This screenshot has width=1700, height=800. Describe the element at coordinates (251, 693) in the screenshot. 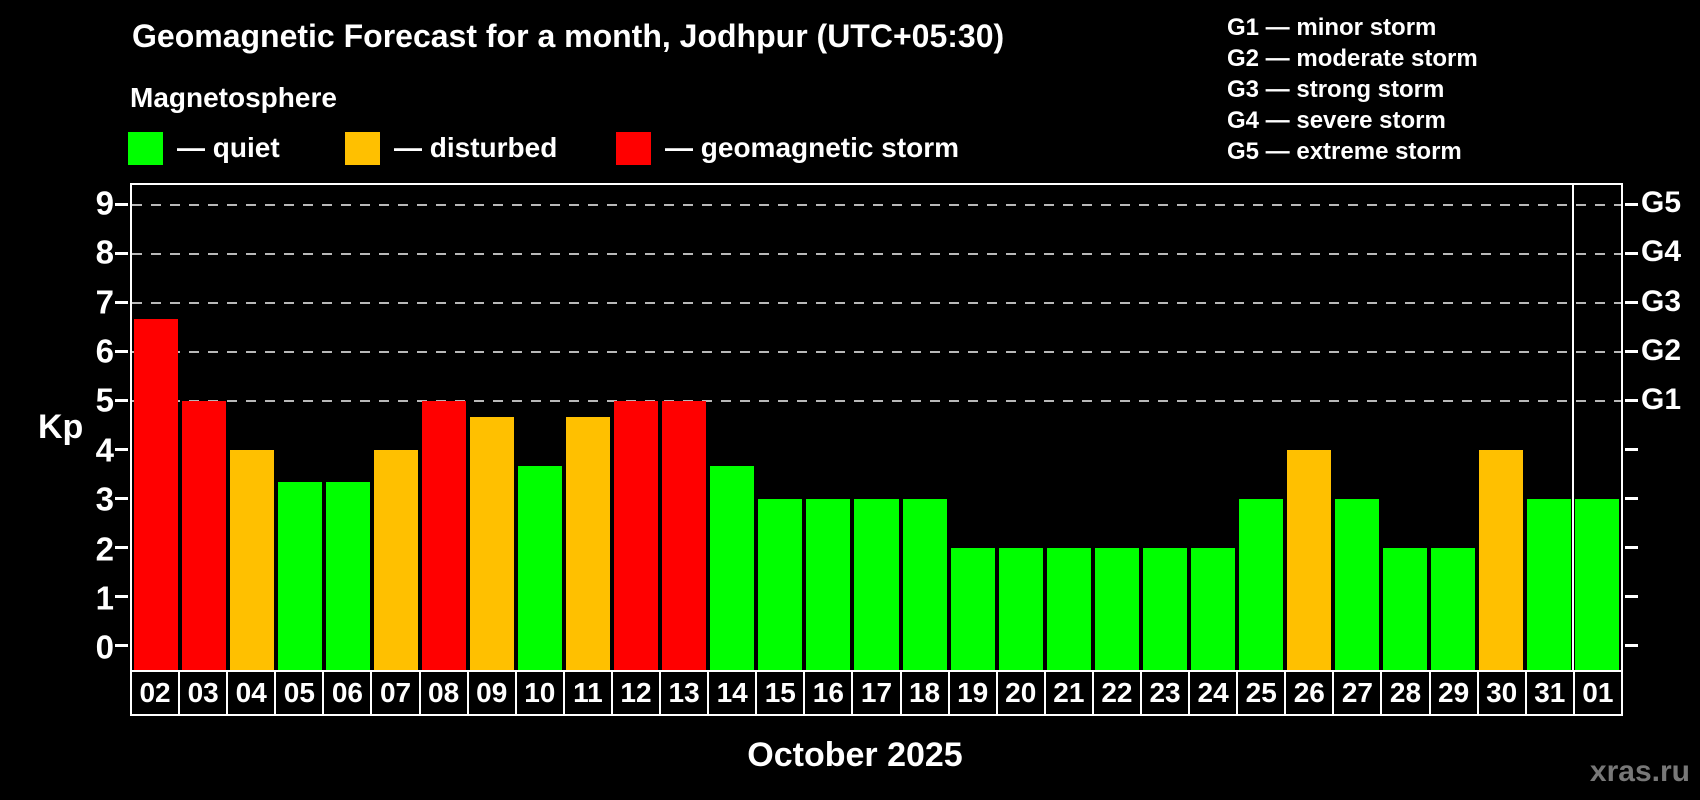

I see `day-label-04: 04` at that location.